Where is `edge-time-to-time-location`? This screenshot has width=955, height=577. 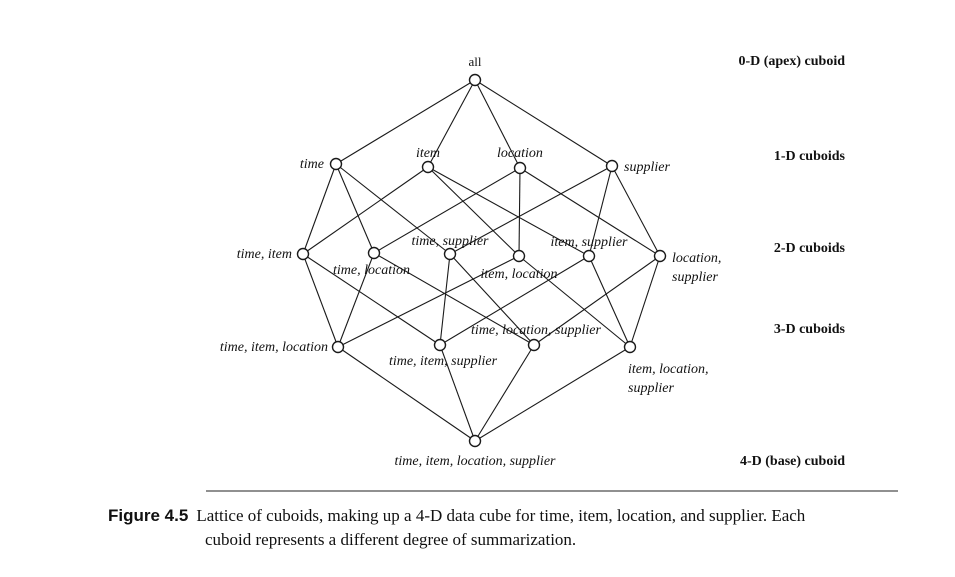 edge-time-to-time-location is located at coordinates (355, 208).